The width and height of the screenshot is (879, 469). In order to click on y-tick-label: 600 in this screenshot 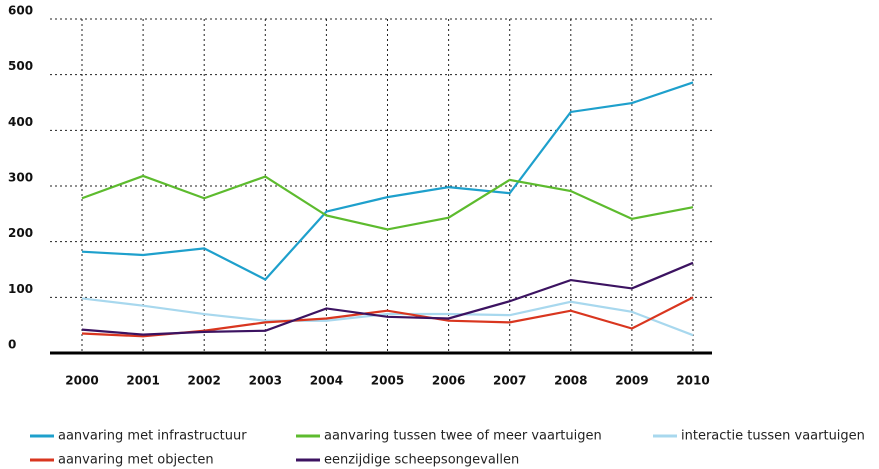, I will do `click(20, 11)`.